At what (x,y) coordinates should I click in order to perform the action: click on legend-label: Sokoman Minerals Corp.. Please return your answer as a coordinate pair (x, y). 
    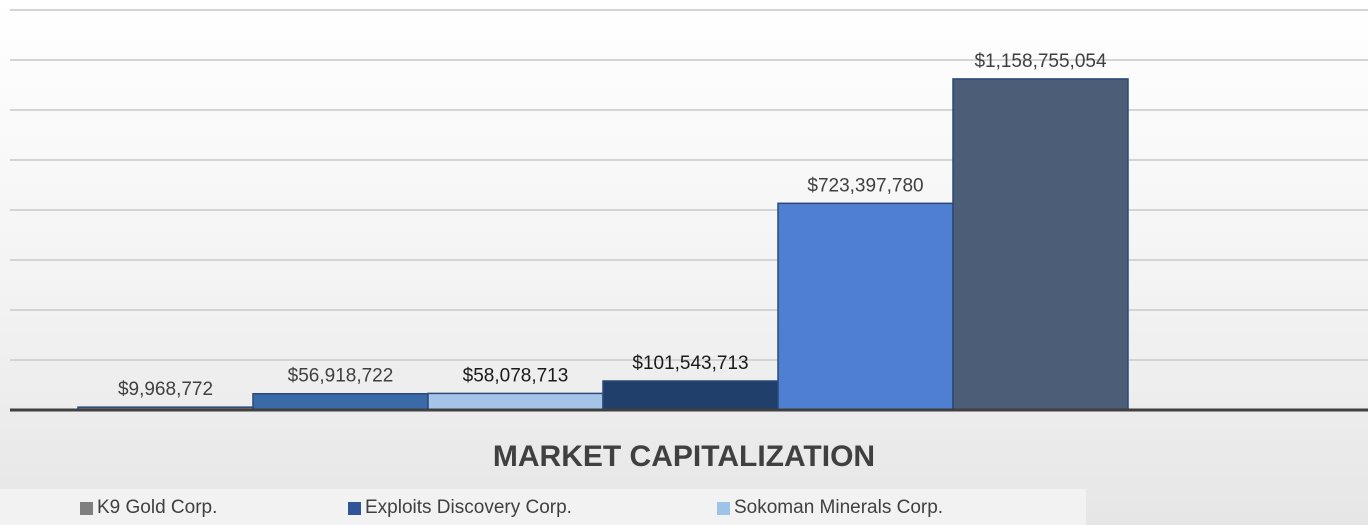
    Looking at the image, I should click on (839, 507).